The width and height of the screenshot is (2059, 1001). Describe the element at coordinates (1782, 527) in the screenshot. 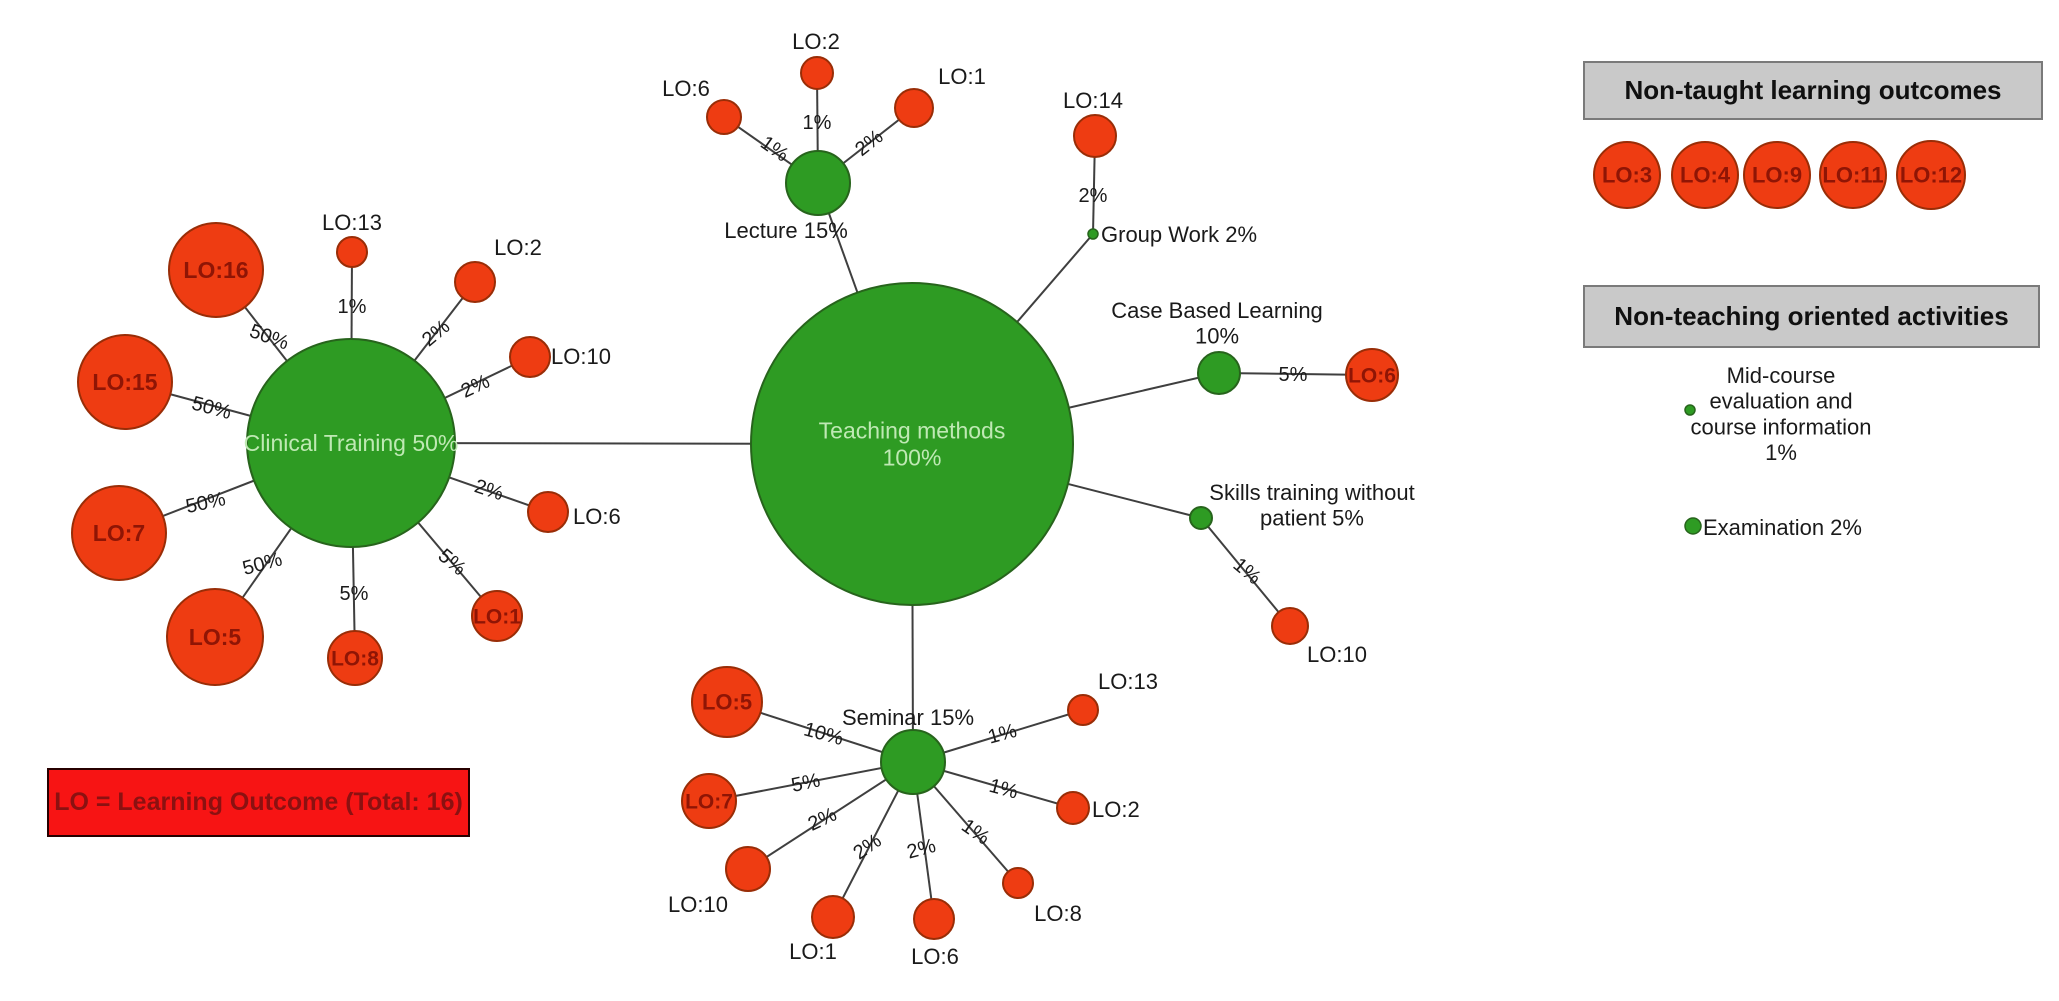

I see `label-examination: Examination 2%` at that location.